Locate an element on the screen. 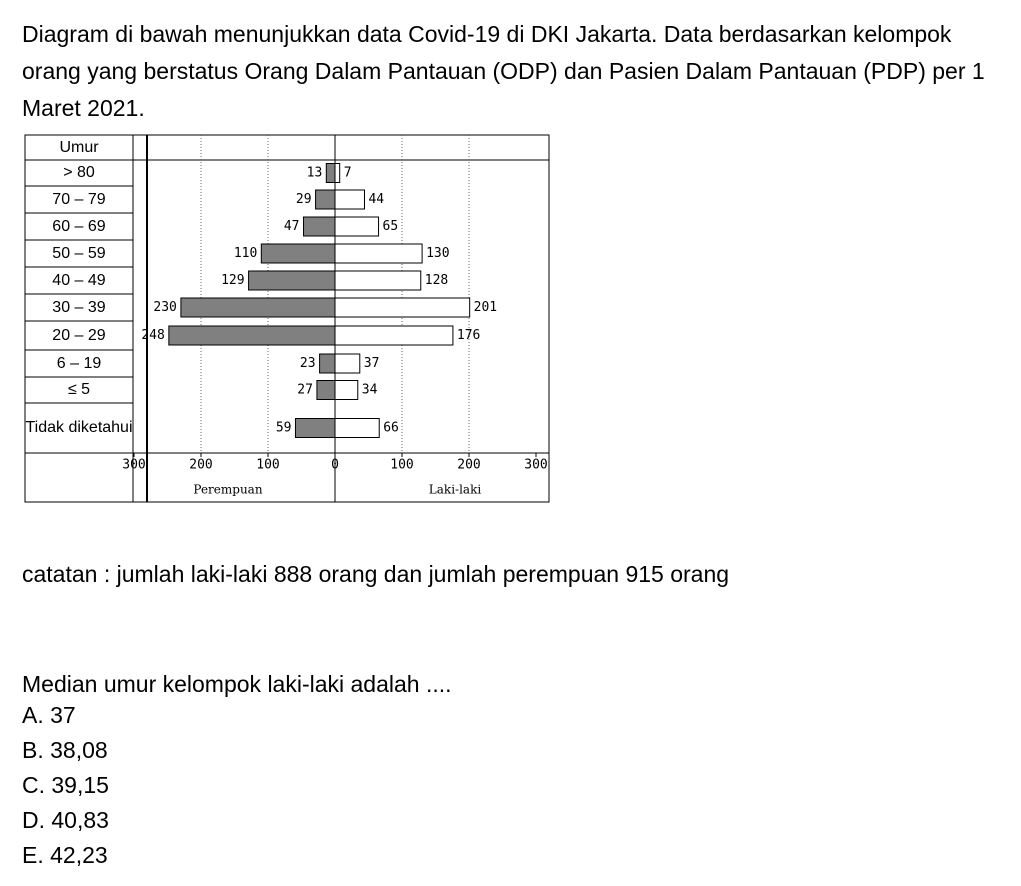 The height and width of the screenshot is (886, 1021). category-label: 50 – 59 is located at coordinates (79, 253).